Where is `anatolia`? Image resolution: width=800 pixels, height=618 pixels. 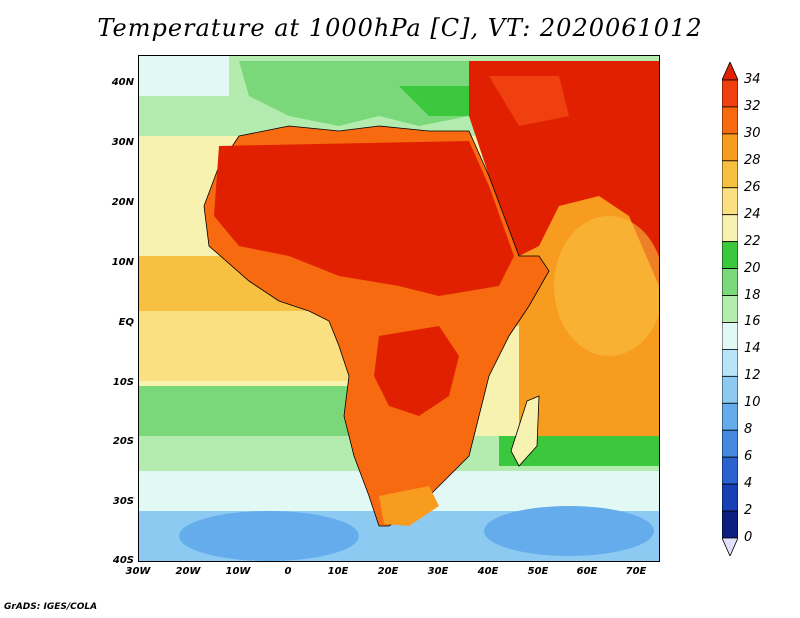
anatolia is located at coordinates (529, 101).